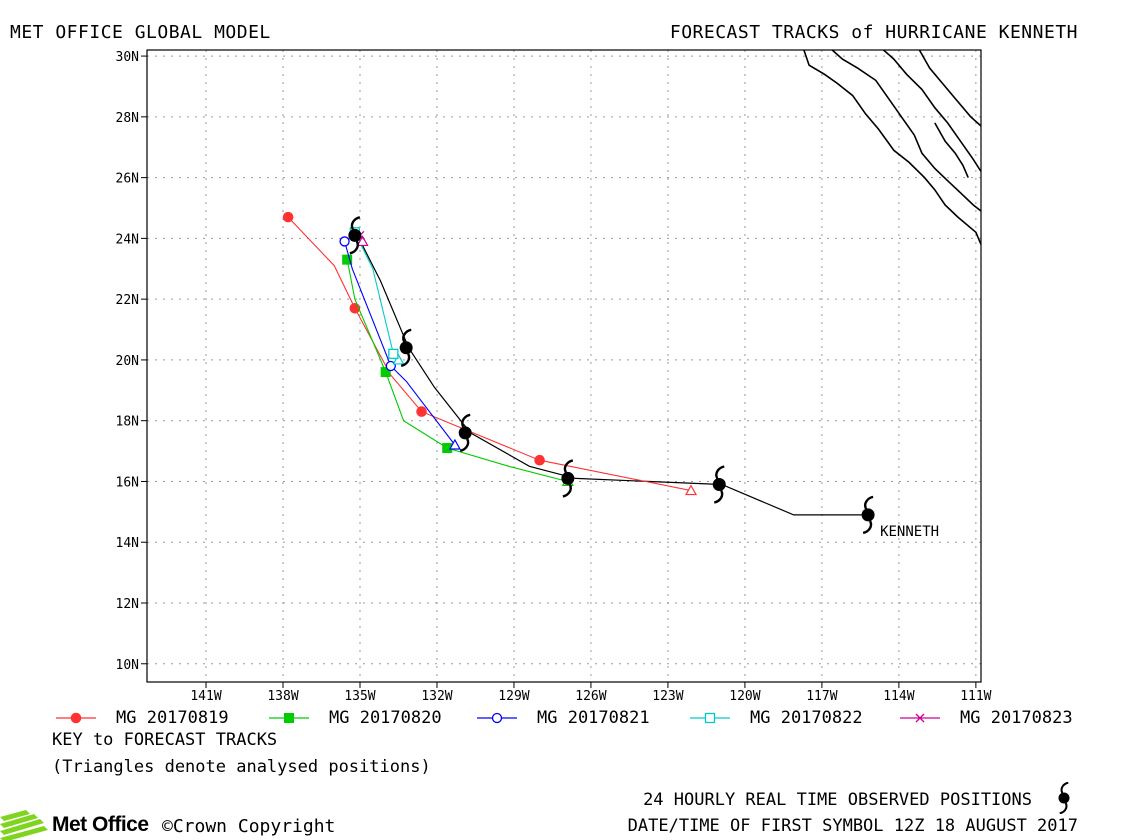 This screenshot has width=1130, height=840. I want to click on hurricane-symbol-icon, so click(1064, 798).